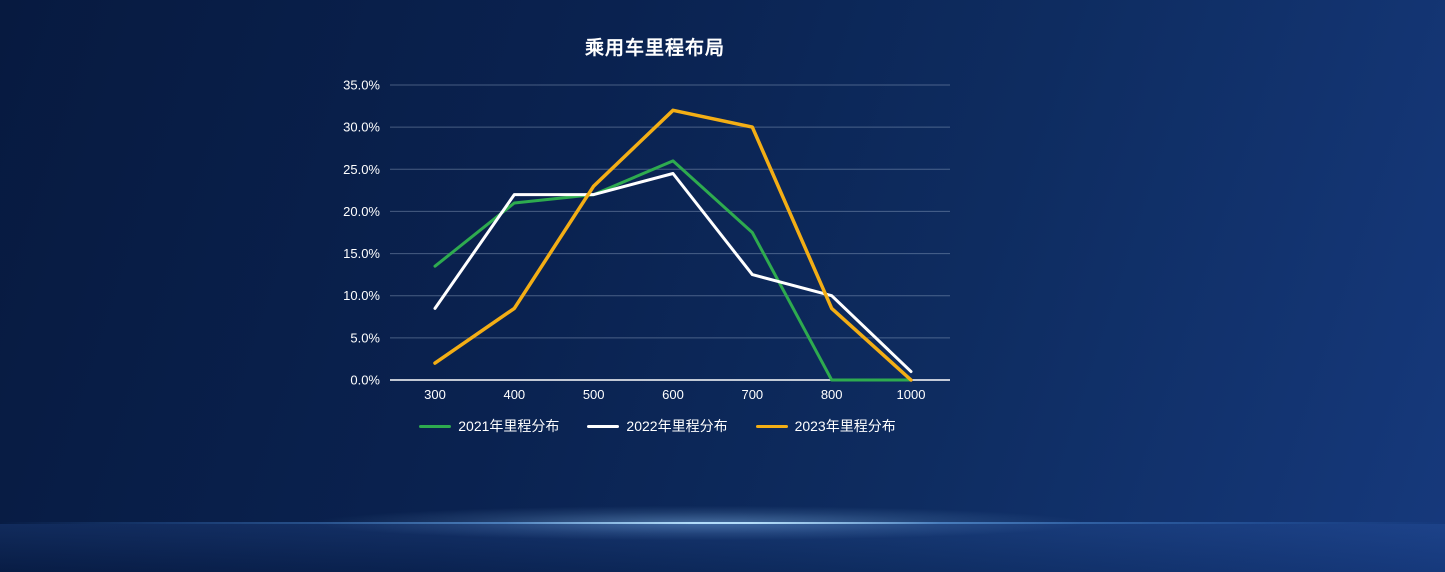  Describe the element at coordinates (677, 426) in the screenshot. I see `legend-label: 2022年里程分布` at that location.